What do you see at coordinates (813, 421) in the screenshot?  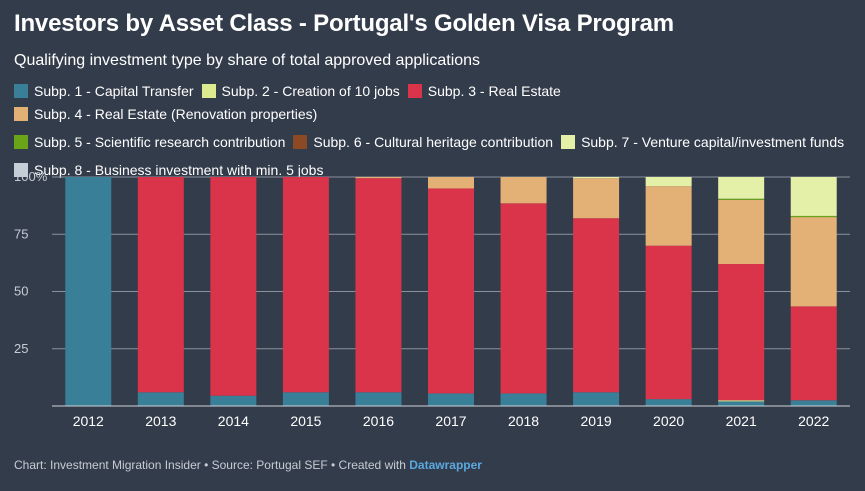 I see `x-tick-label: 2022` at bounding box center [813, 421].